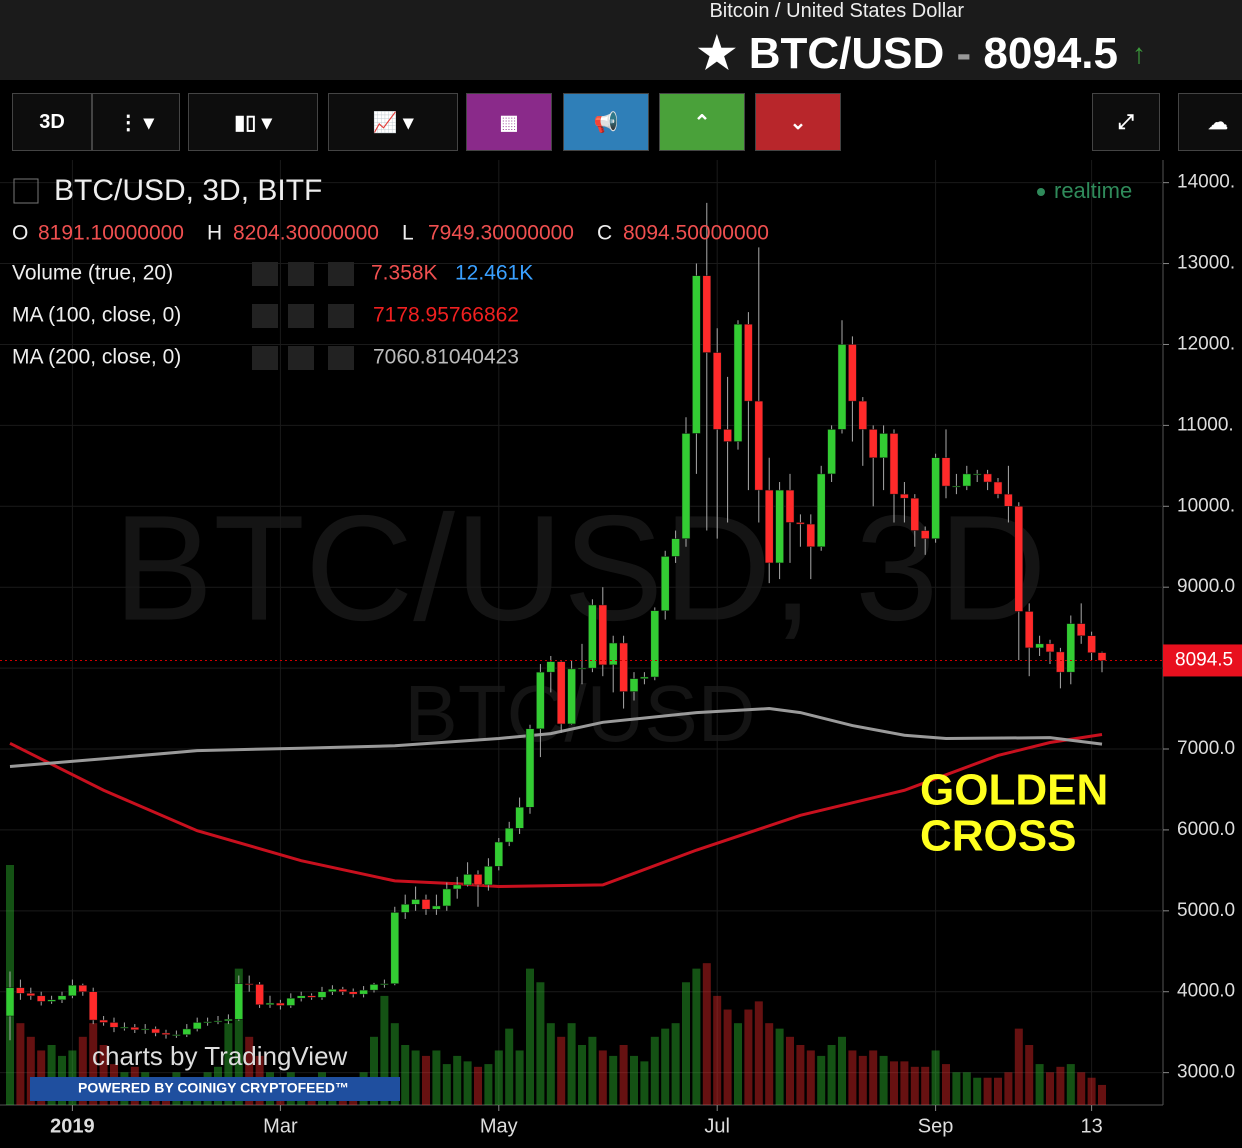 This screenshot has height=1148, width=1242. I want to click on symbol-price: ★ BTC/USD - 8094.5, so click(907, 53).